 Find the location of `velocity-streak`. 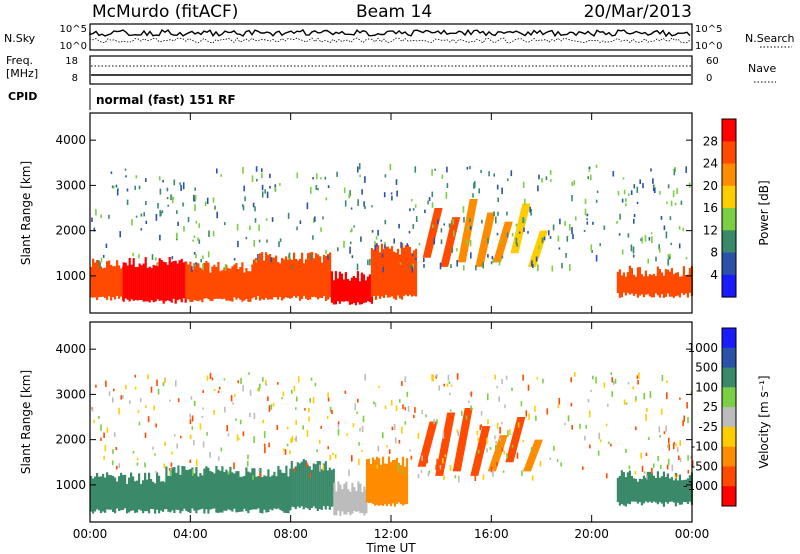

velocity-streak is located at coordinates (515, 440).